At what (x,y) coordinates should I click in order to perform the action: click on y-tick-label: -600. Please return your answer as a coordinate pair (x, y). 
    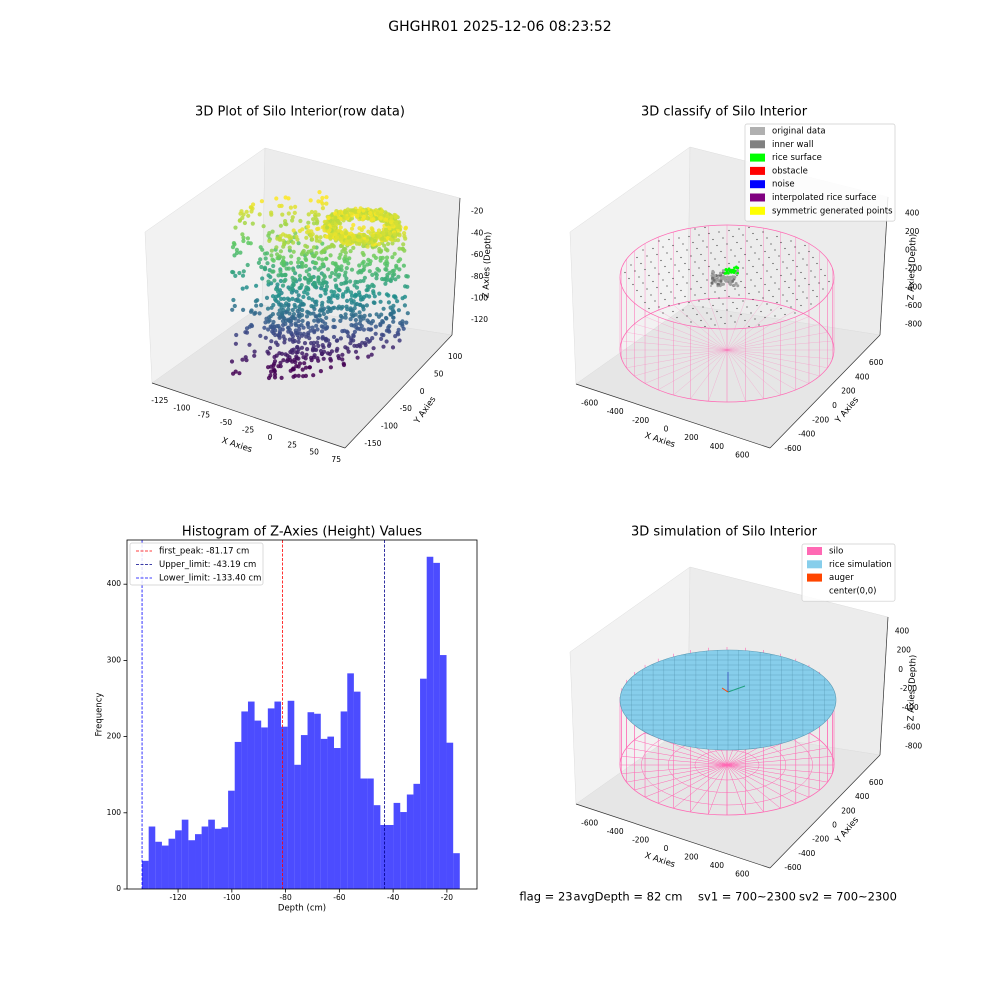
    Looking at the image, I should click on (792, 867).